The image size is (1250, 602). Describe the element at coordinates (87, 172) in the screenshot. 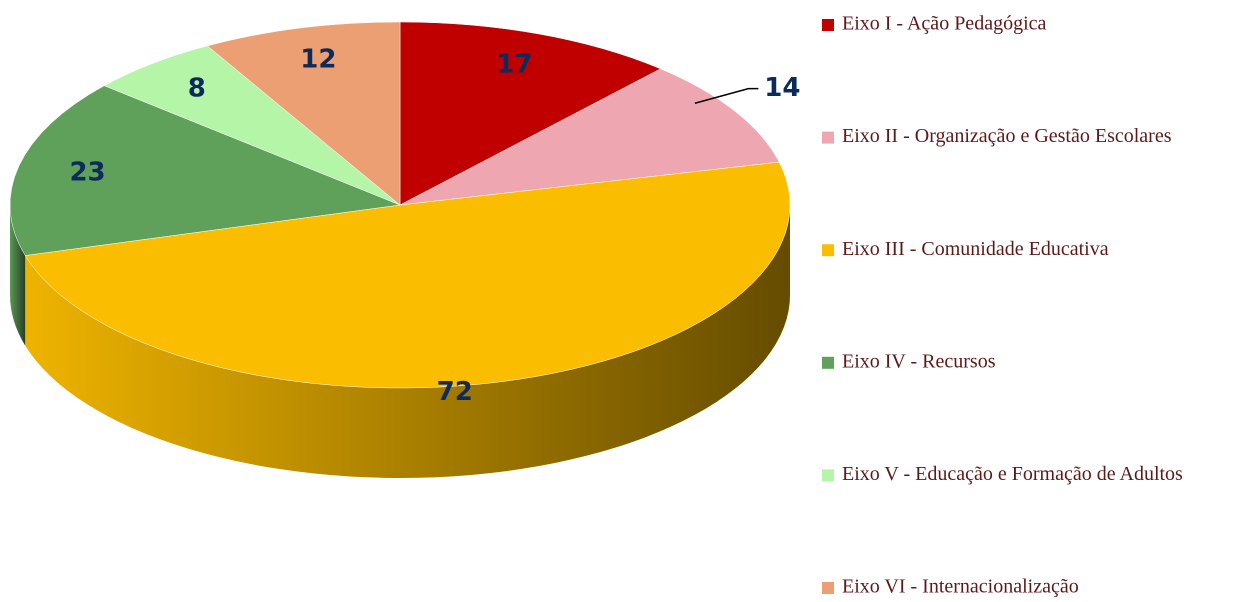

I see `value-label: 23` at that location.